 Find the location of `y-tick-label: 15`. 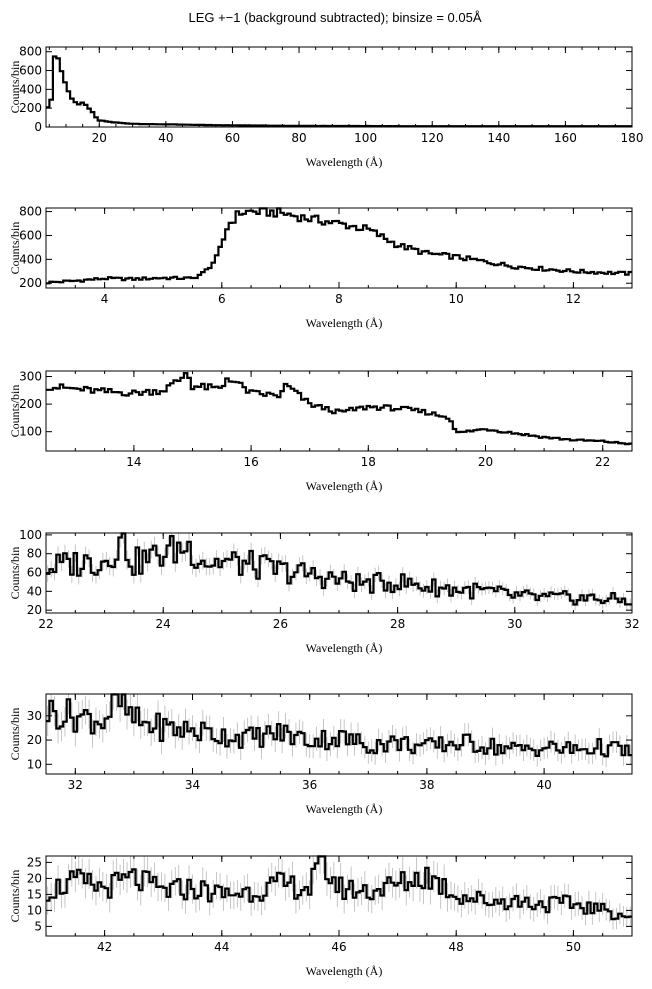

y-tick-label: 15 is located at coordinates (34, 894).